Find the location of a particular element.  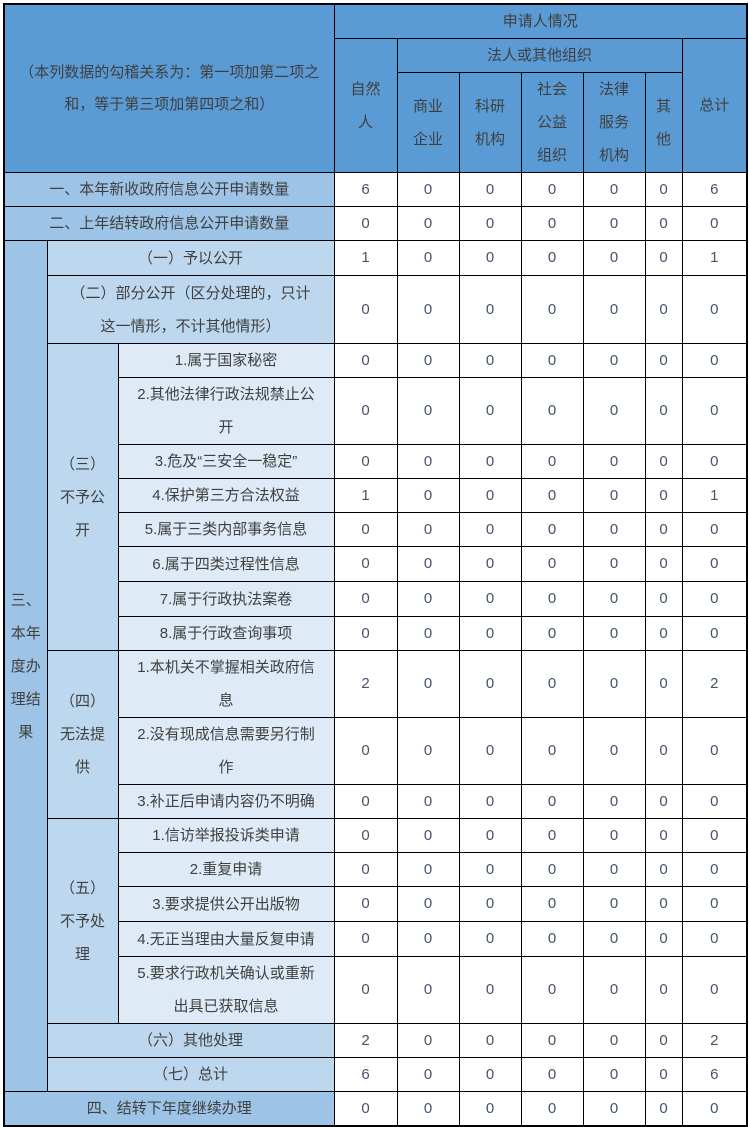

column-header-legal-or-other-org: 法人或其他组织 is located at coordinates (539, 55).